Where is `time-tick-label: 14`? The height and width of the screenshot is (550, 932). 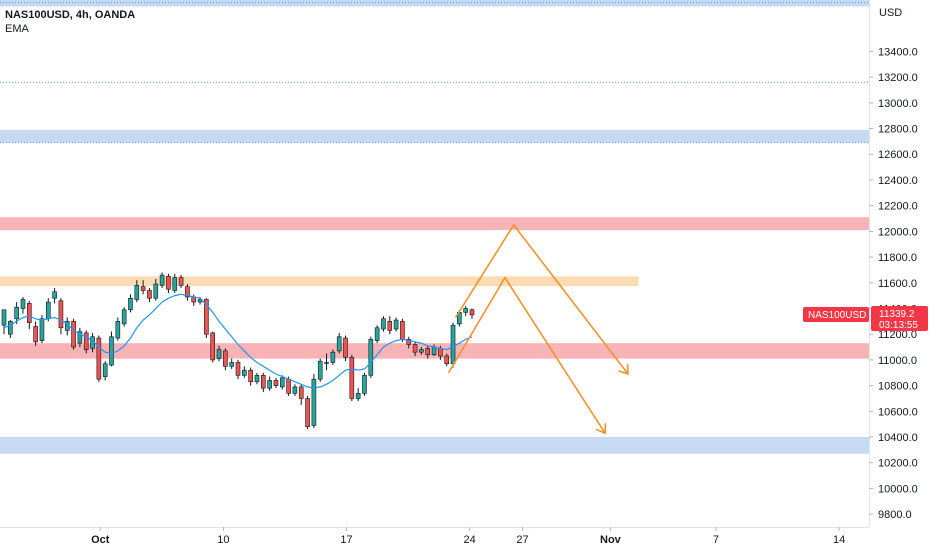
time-tick-label: 14 is located at coordinates (839, 540).